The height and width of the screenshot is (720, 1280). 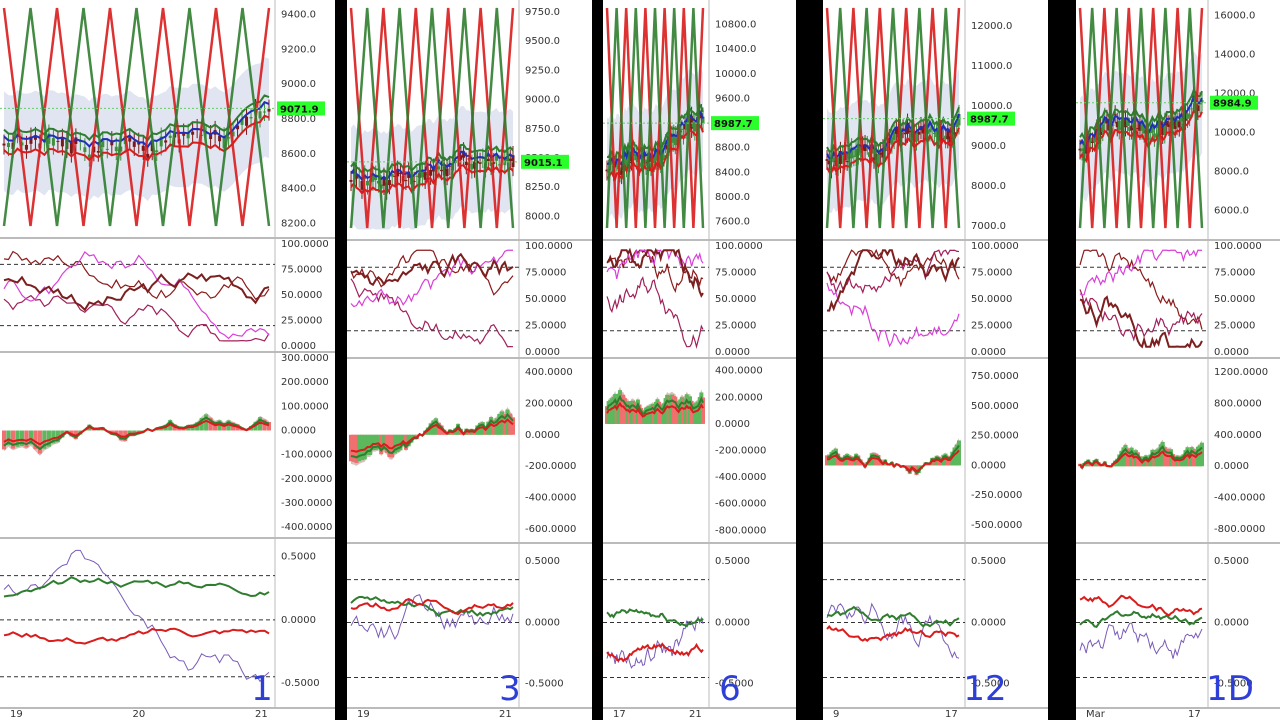 I want to click on y-tick-label: 8000.0, so click(x=732, y=197).